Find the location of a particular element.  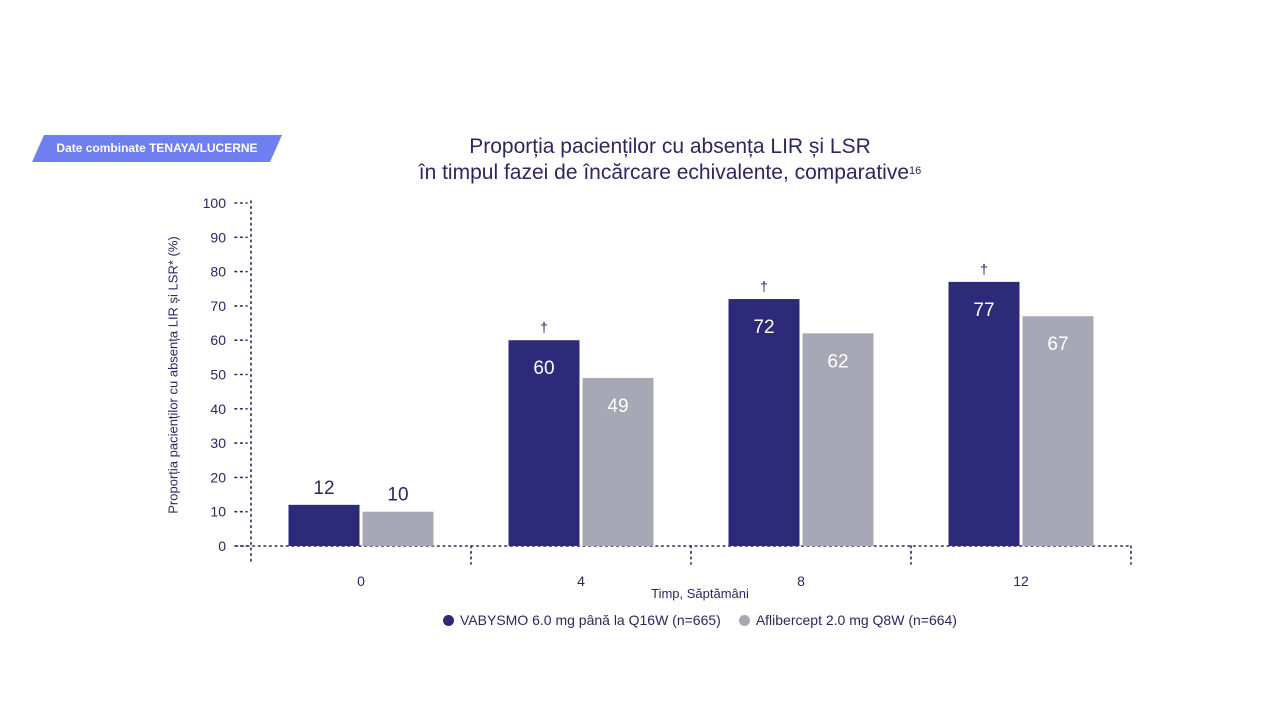

badge-shape is located at coordinates (157, 148).